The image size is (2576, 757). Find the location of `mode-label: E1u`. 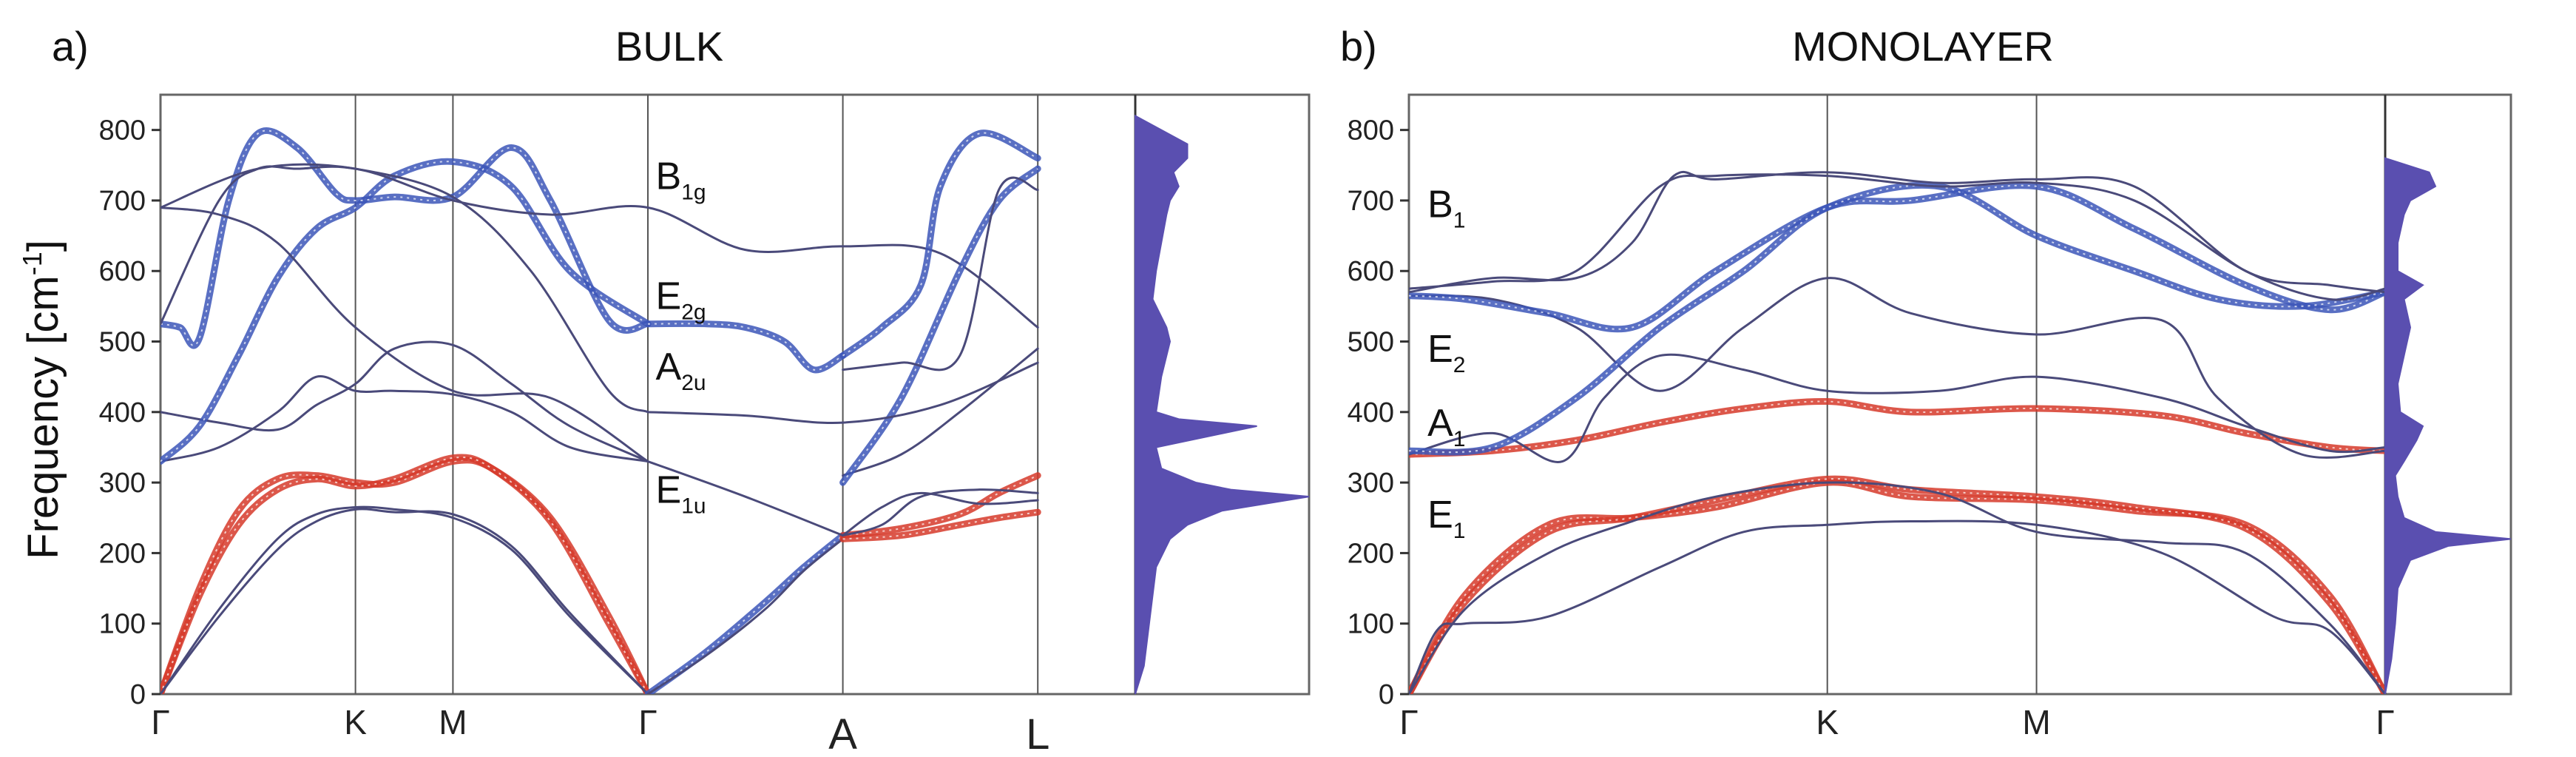

mode-label: E1u is located at coordinates (681, 494).